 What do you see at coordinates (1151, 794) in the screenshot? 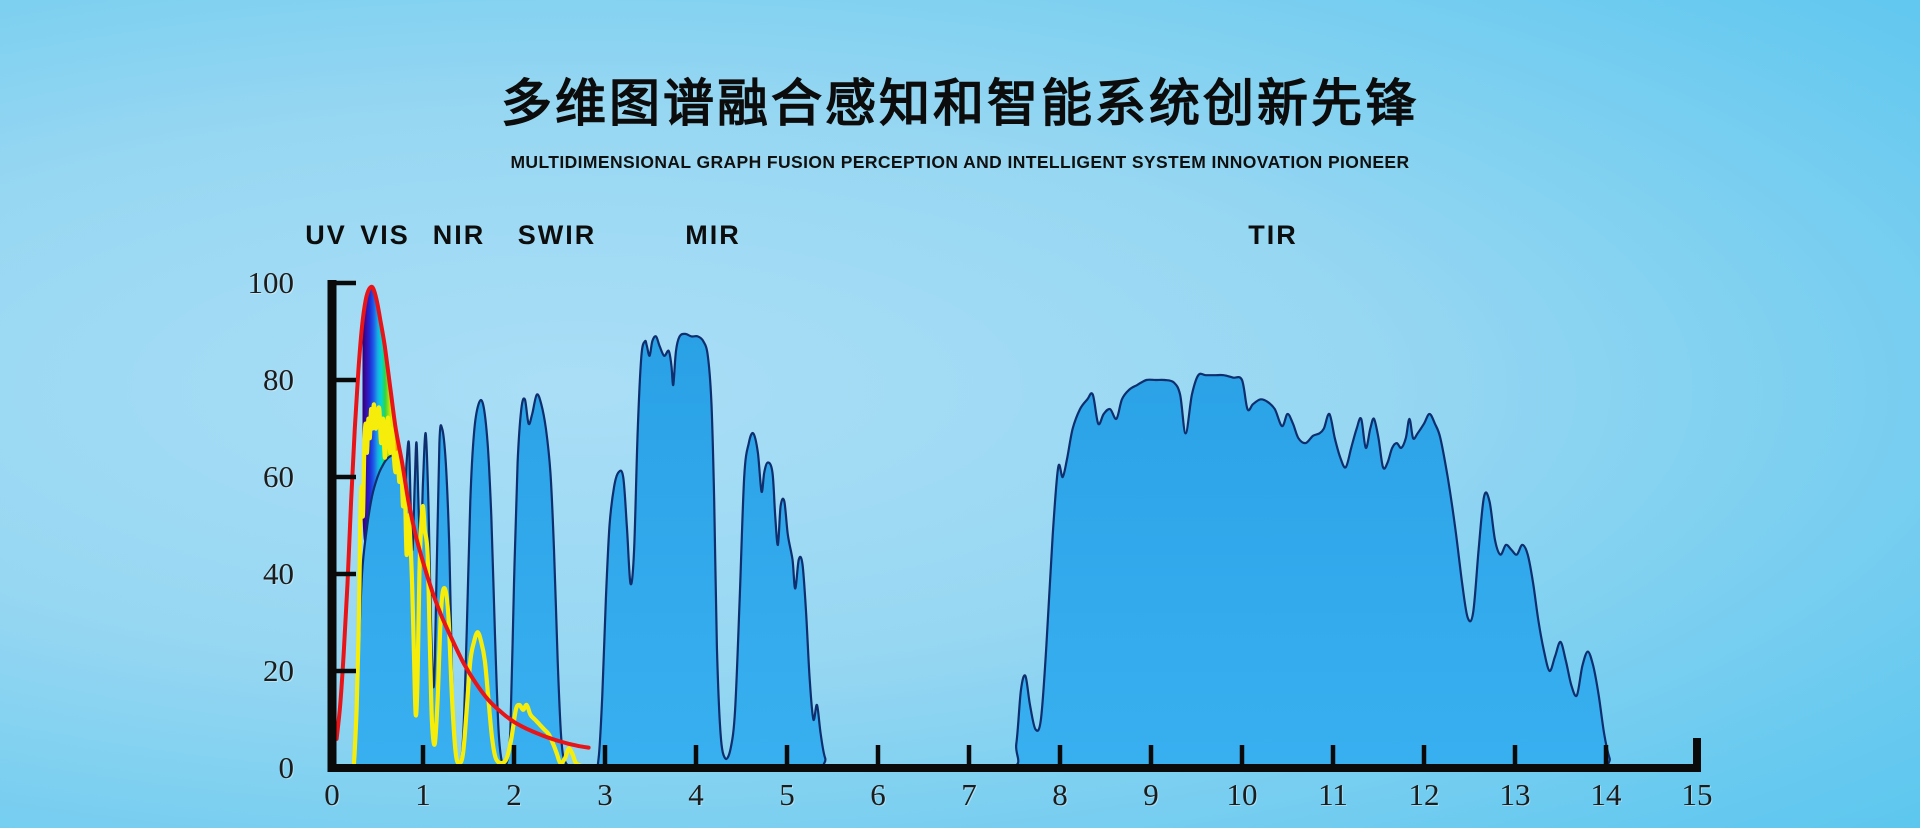
I see `x-tick-label: 9` at bounding box center [1151, 794].